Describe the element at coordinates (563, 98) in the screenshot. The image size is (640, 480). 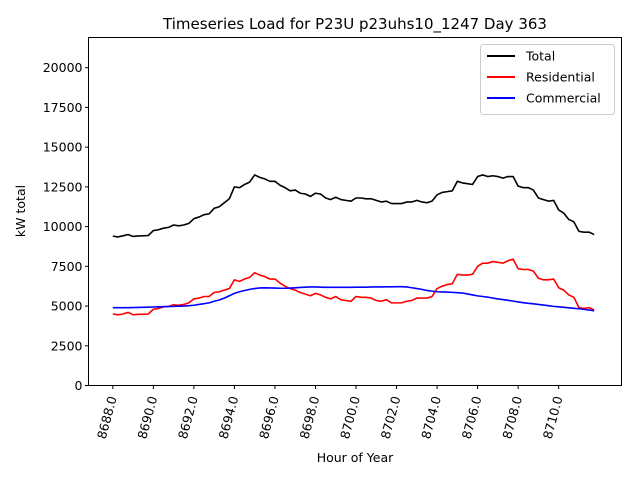
I see `legend-label-commercial: Commercial` at that location.